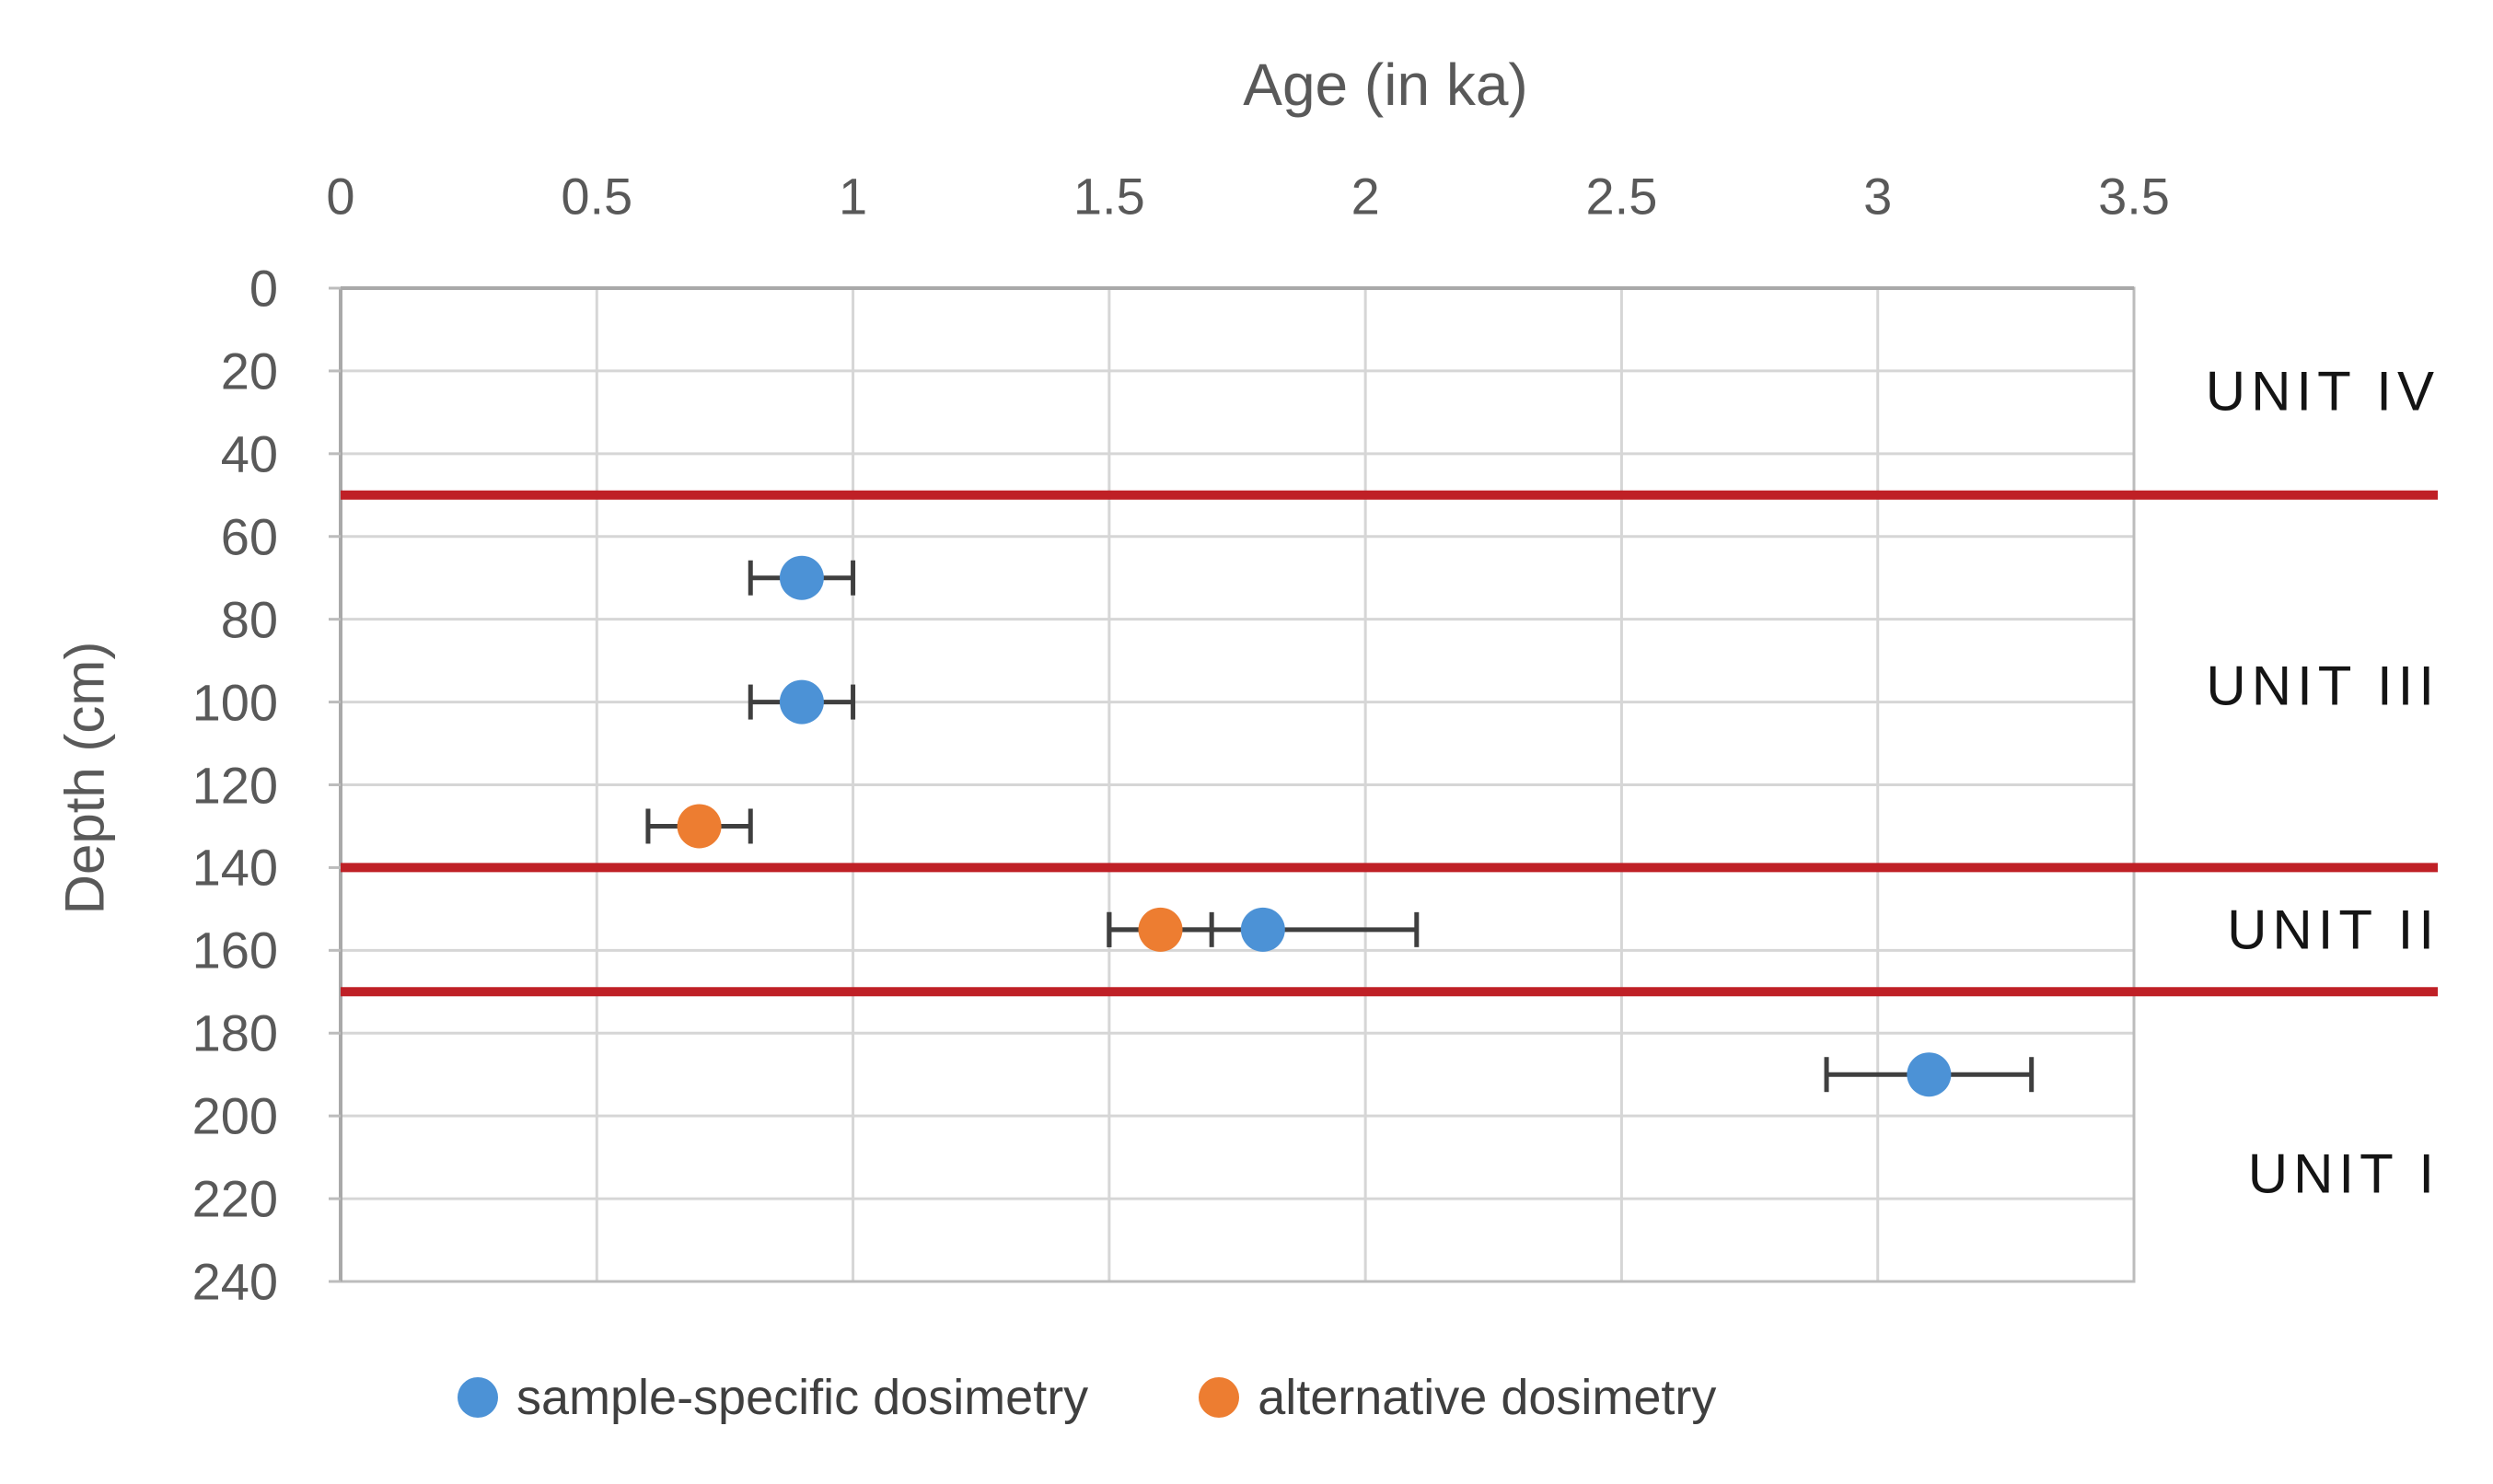 The height and width of the screenshot is (1484, 2493). What do you see at coordinates (2333, 930) in the screenshot?
I see `unit-label: UNIT II` at bounding box center [2333, 930].